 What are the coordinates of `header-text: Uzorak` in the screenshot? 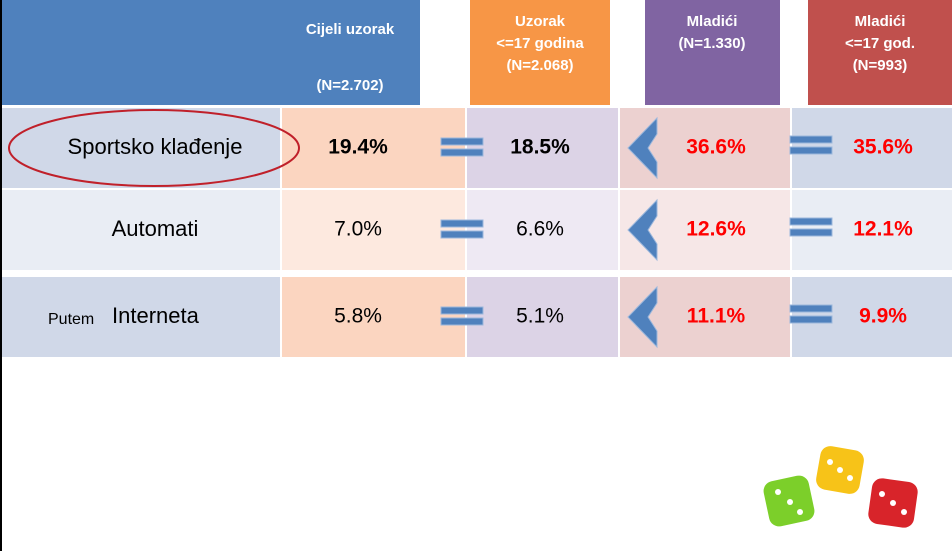 It's located at (540, 21).